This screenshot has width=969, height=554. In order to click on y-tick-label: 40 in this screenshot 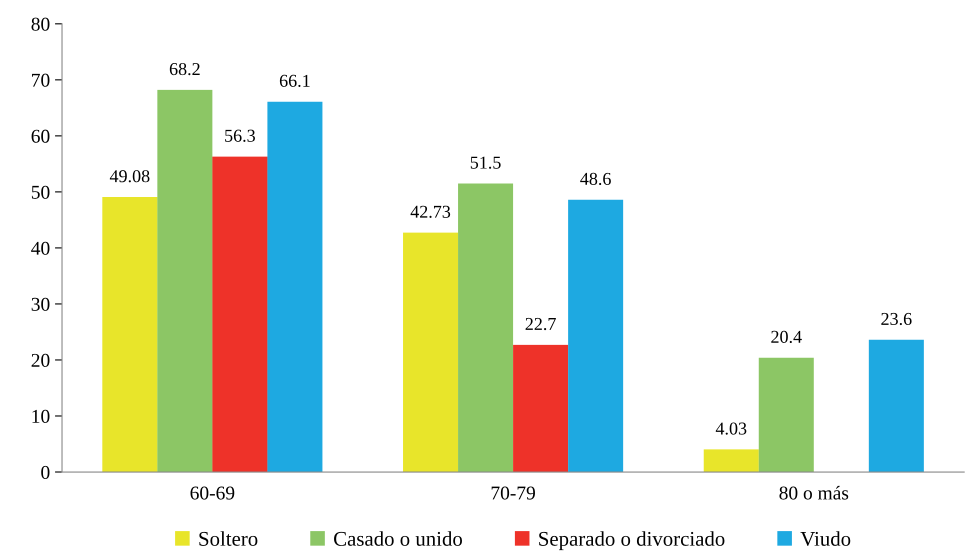, I will do `click(40, 248)`.